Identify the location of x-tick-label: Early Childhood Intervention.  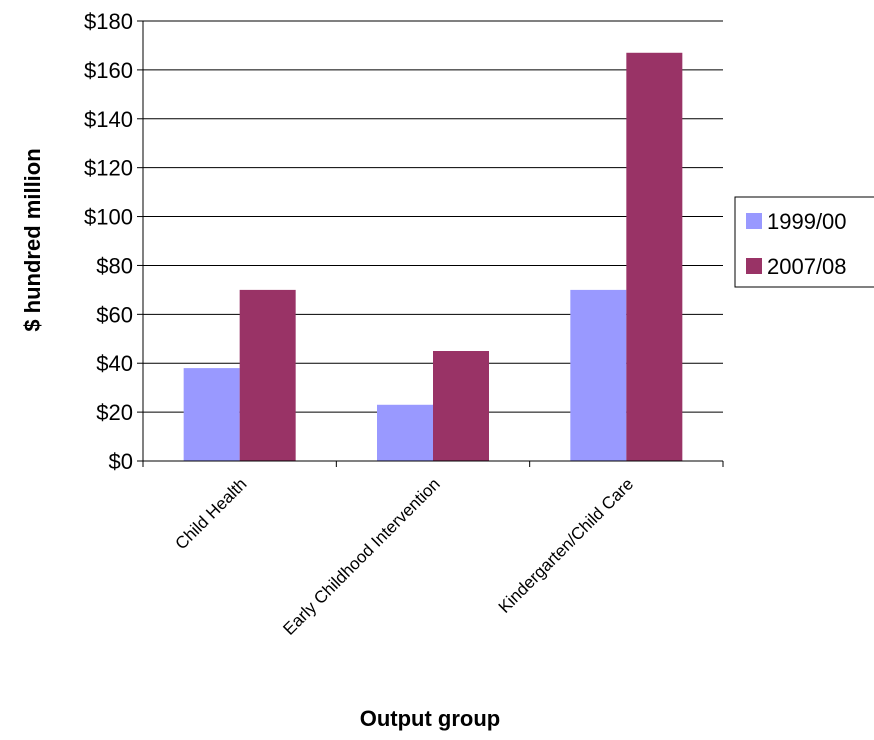
(361, 556).